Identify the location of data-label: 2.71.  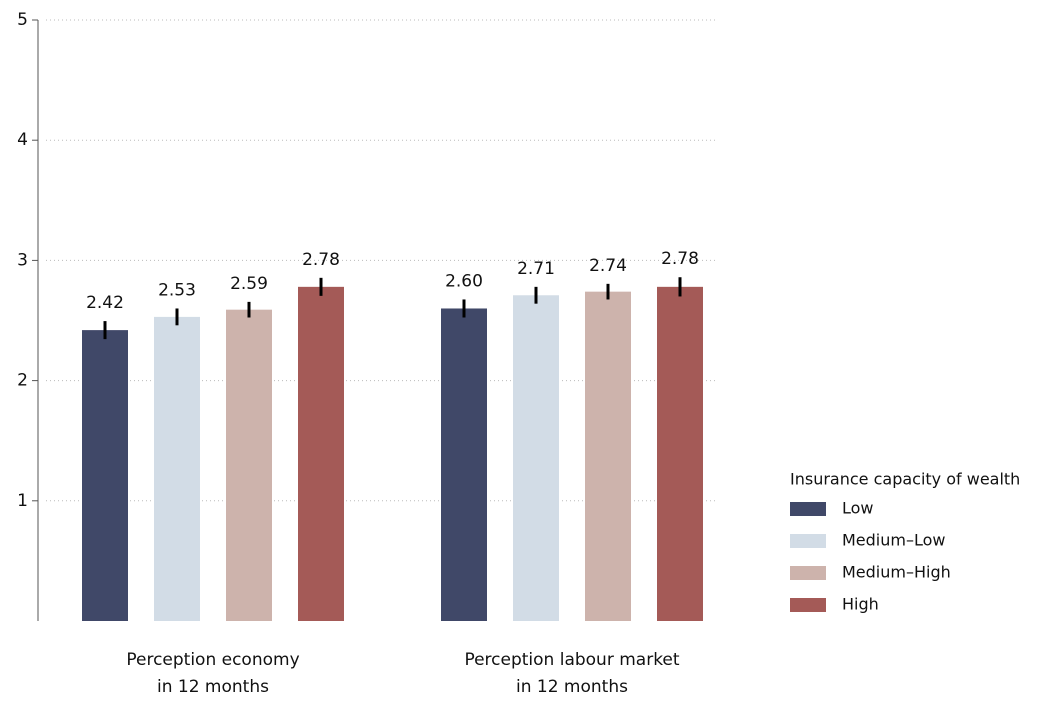
(536, 269).